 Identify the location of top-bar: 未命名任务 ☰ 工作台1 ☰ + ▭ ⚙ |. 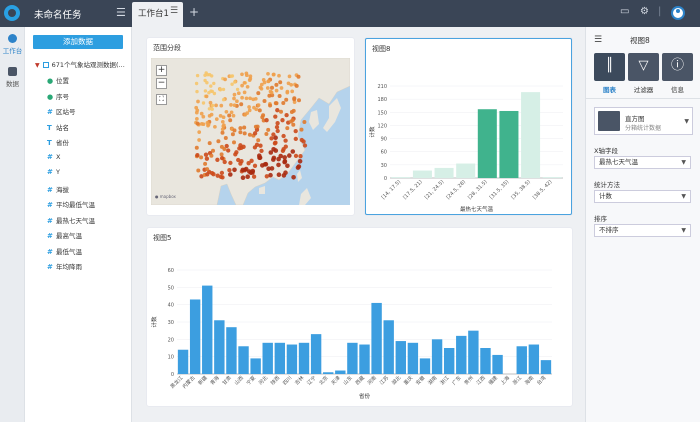
(350, 13).